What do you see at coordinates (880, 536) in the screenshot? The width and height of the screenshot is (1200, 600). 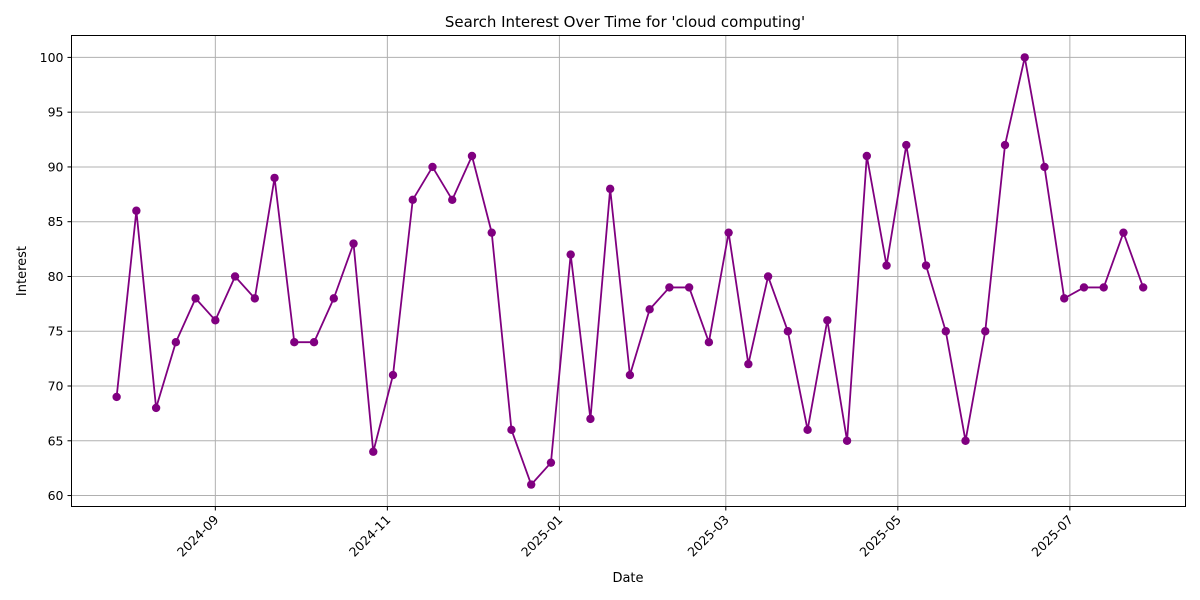 I see `x-tick-label: 2025-05` at bounding box center [880, 536].